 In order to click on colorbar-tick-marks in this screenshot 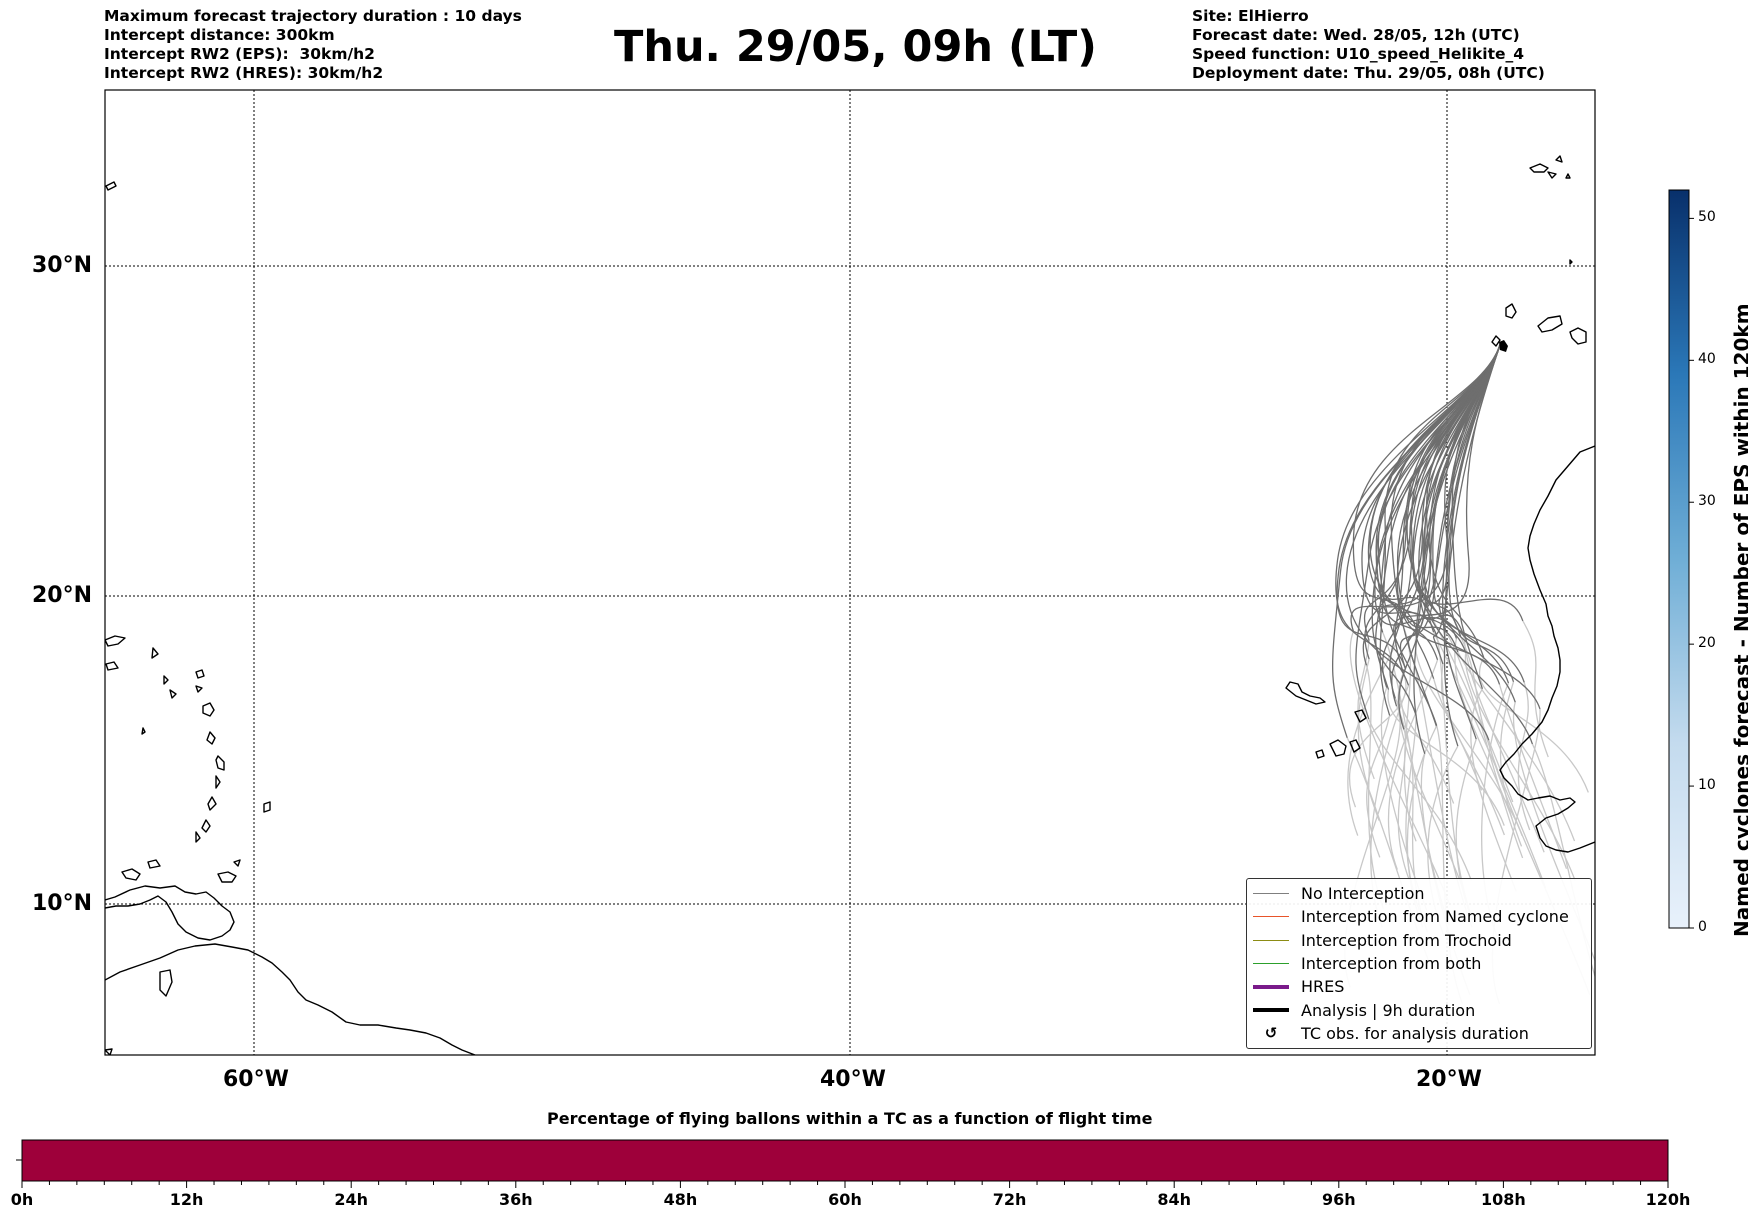, I will do `click(1691, 573)`.